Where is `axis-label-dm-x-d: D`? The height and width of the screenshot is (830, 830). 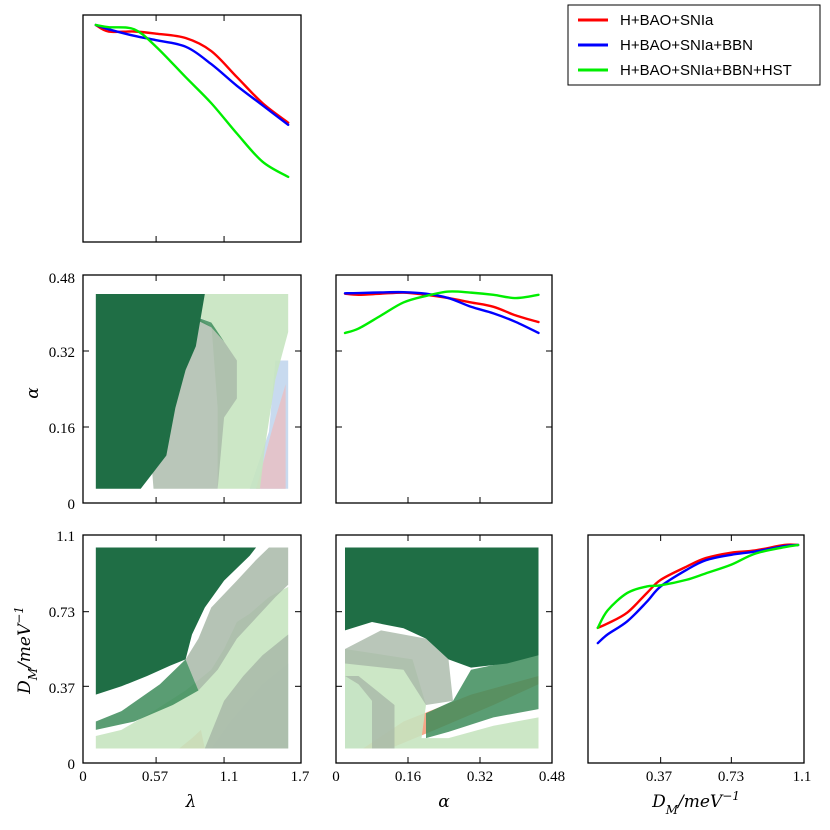 axis-label-dm-x-d: D is located at coordinates (658, 802).